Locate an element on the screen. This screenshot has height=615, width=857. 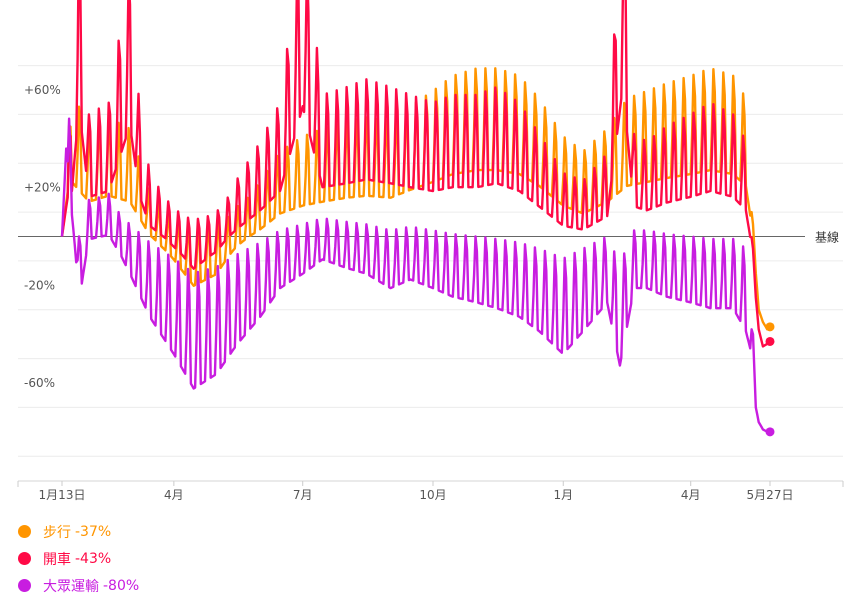
series-end-dot-walking is located at coordinates (770, 327).